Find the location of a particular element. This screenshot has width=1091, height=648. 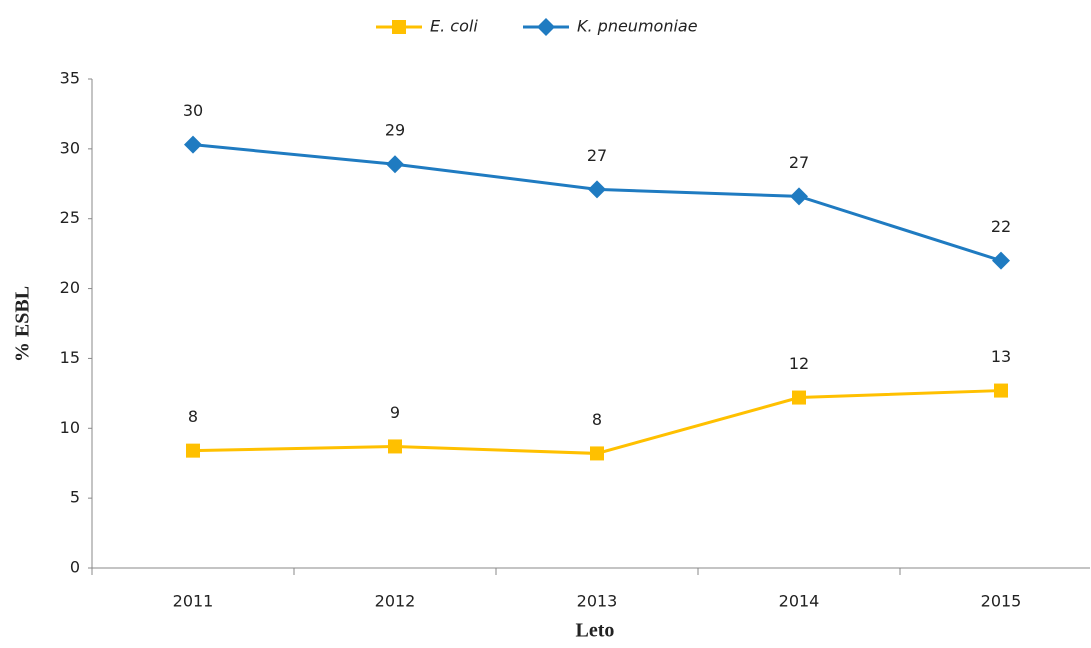

x-tick-label: 2012 is located at coordinates (395, 601).